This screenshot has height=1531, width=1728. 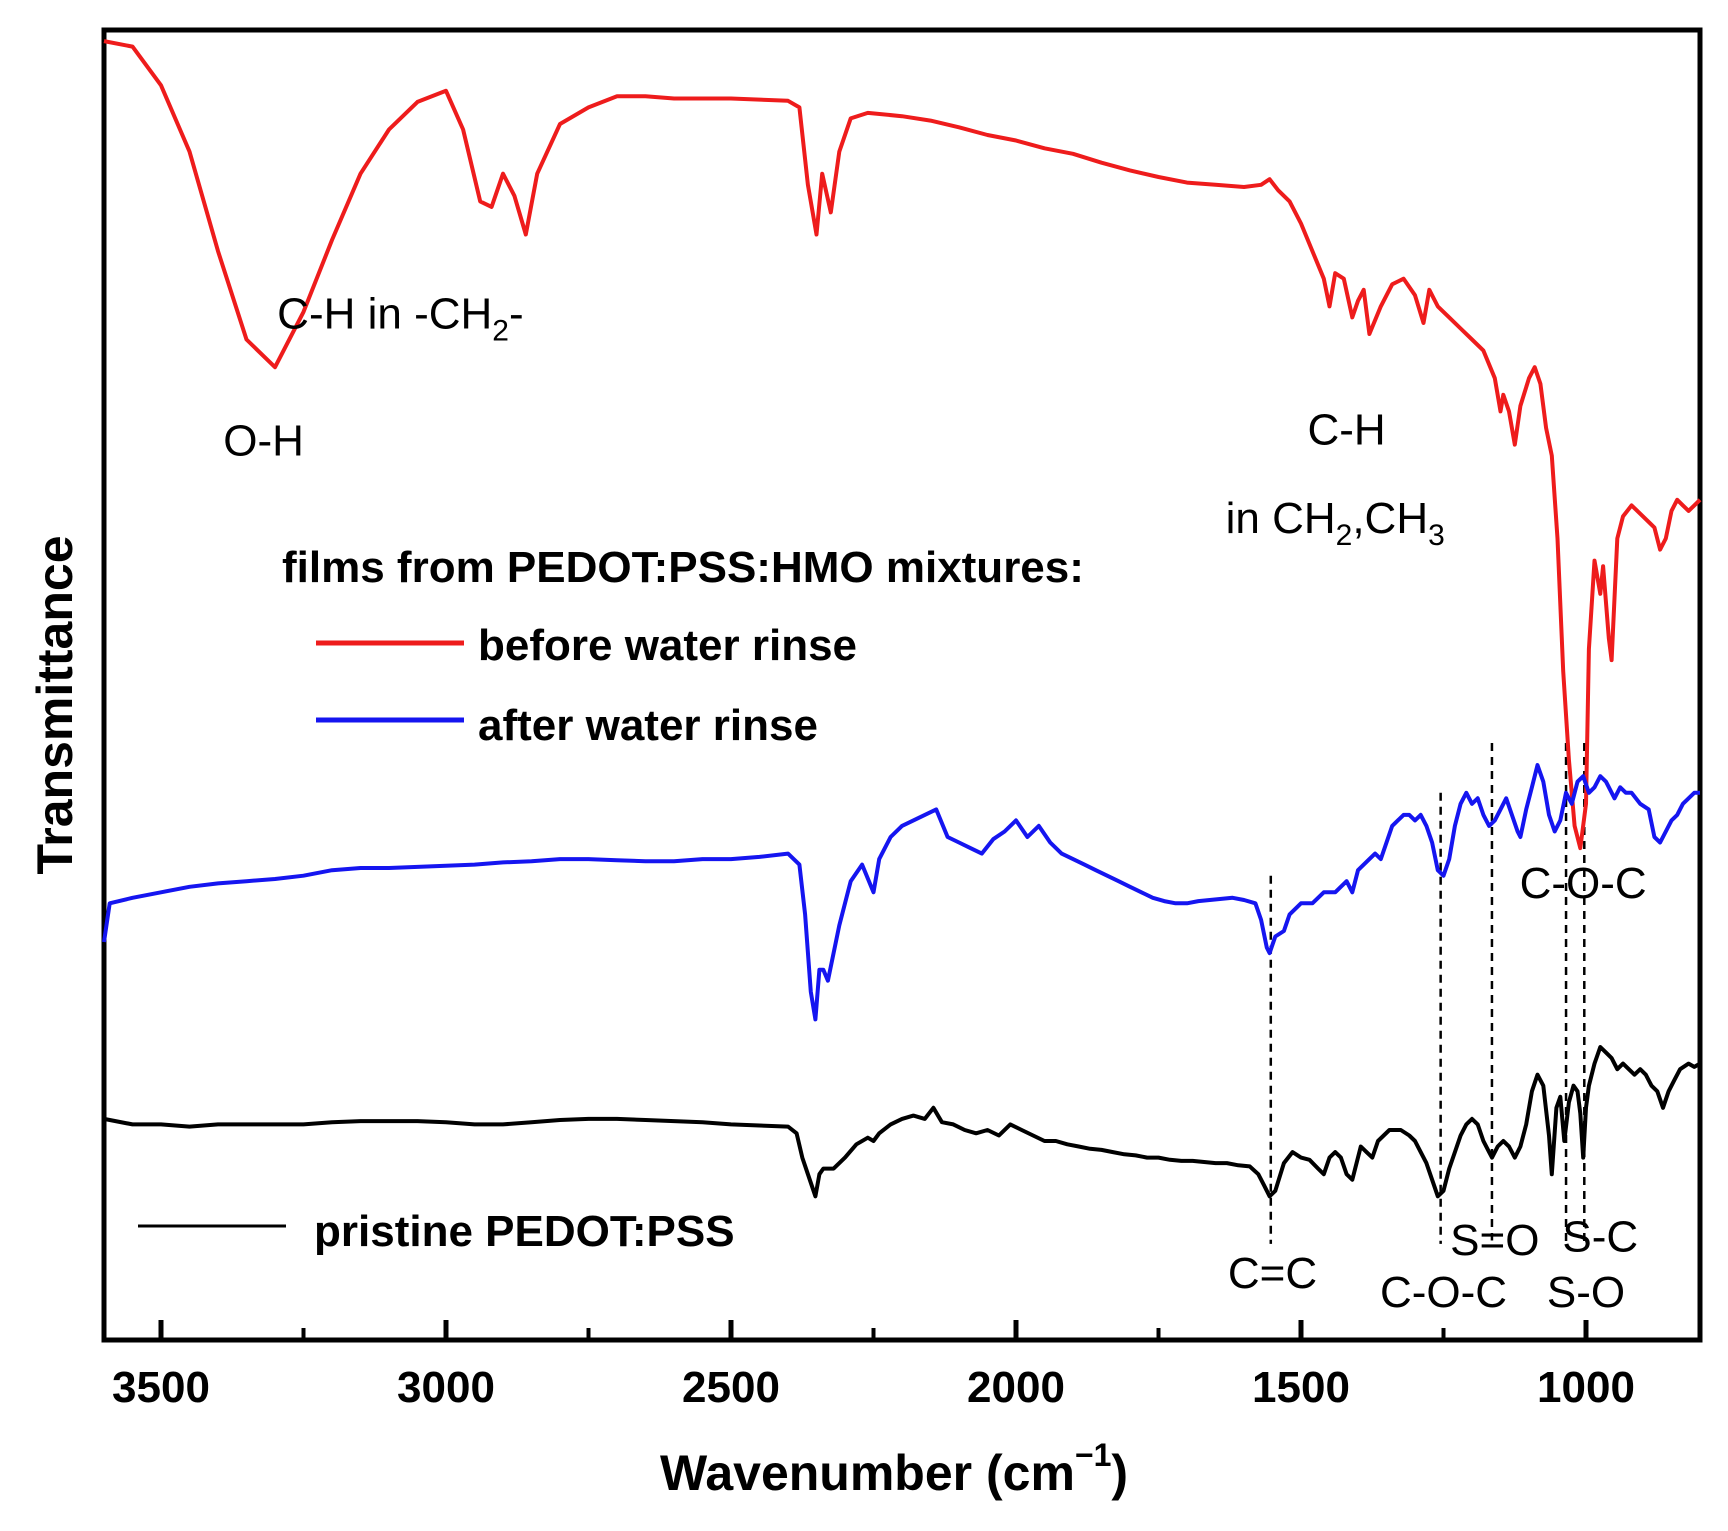 What do you see at coordinates (263, 441) in the screenshot?
I see `annotation-0: O-H` at bounding box center [263, 441].